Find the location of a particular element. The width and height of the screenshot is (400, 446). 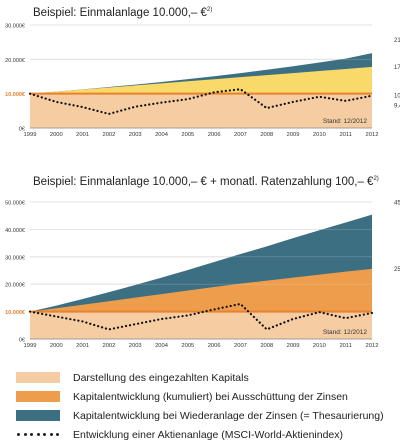

y-tick-label: 40.000€ is located at coordinates (15, 231).